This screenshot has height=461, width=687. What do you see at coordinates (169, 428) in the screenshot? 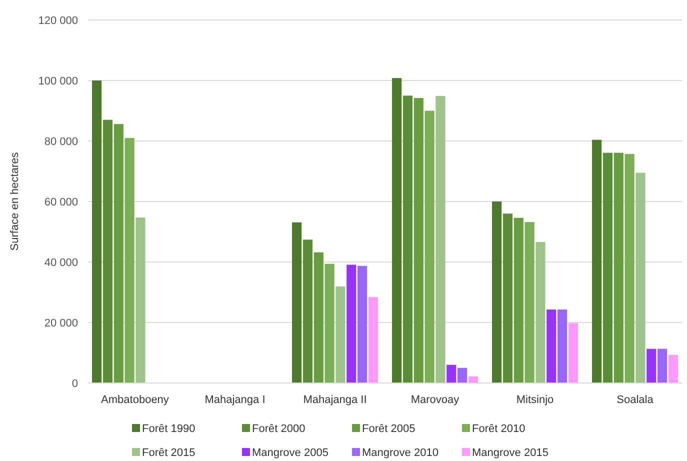
I see `legend-label: Forêt 1990` at bounding box center [169, 428].